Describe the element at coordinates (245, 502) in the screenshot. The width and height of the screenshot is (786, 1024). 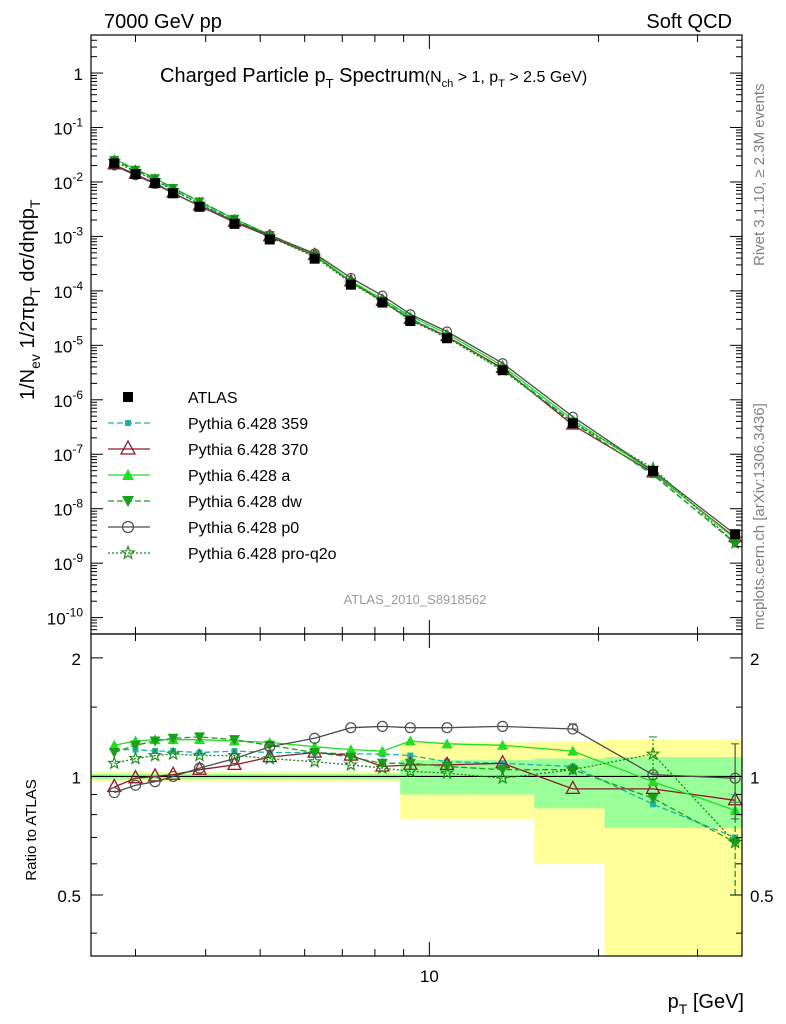
I see `legend-label: Pythia 6.428 dw` at that location.